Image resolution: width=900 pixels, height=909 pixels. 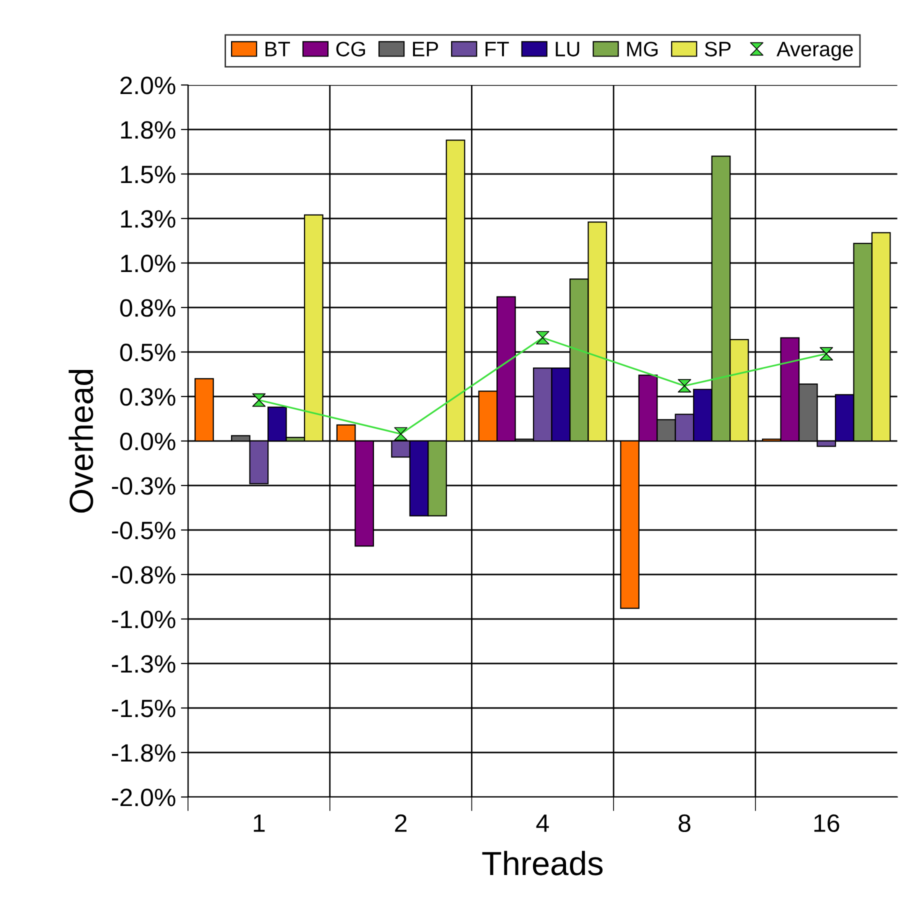 What do you see at coordinates (144, 709) in the screenshot?
I see `y-tick-label: -1.5%` at bounding box center [144, 709].